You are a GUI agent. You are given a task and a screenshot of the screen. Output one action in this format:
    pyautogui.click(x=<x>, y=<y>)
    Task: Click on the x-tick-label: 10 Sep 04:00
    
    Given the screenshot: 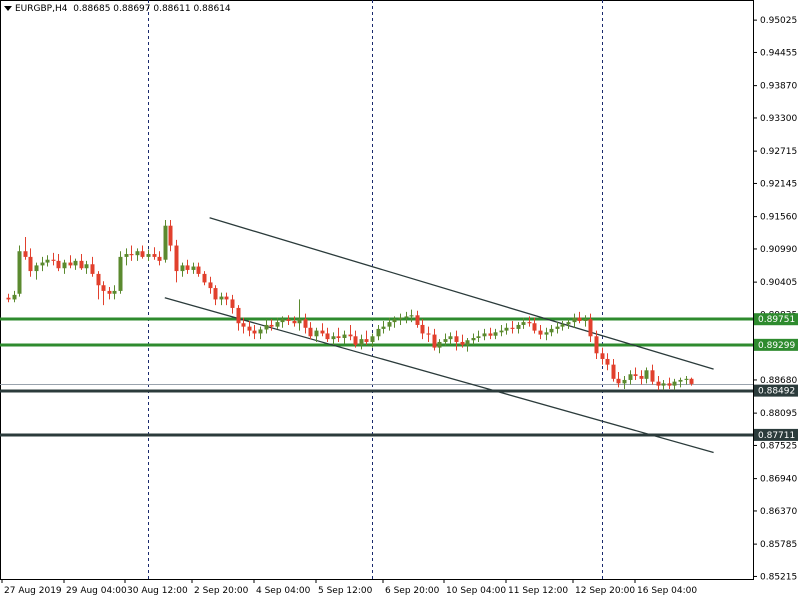 What is the action you would take?
    pyautogui.click(x=476, y=591)
    